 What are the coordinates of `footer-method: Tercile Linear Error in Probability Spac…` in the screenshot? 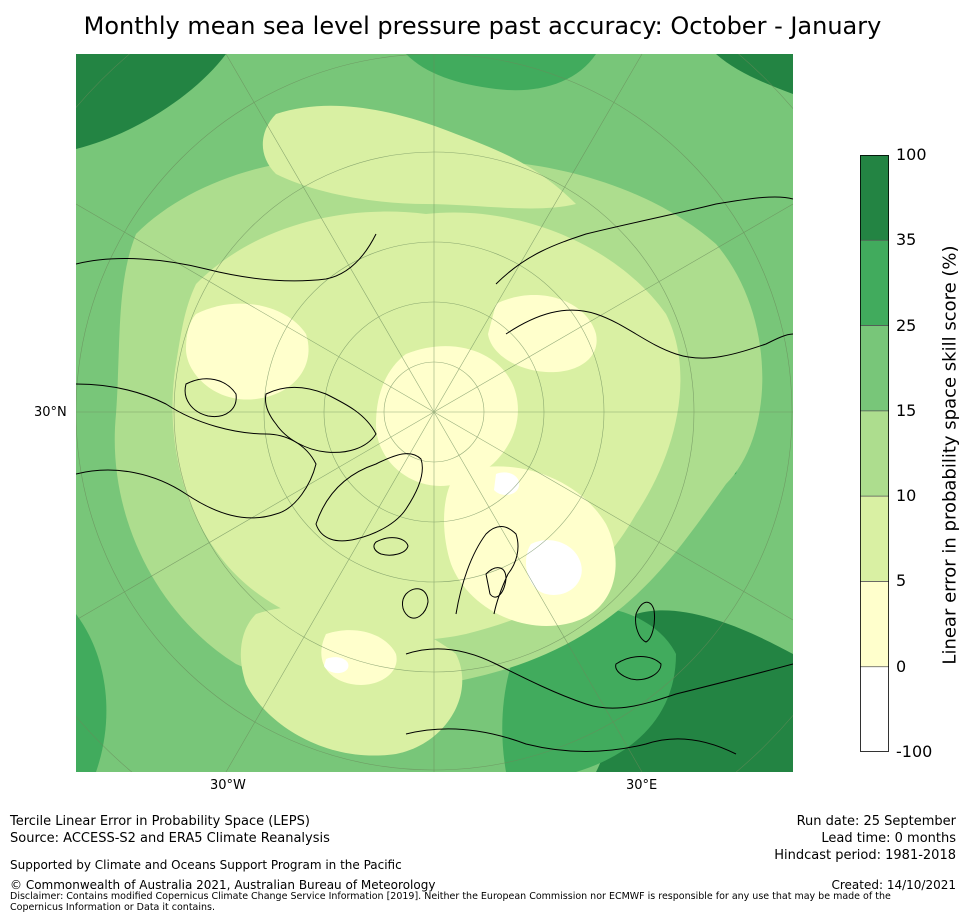 It's located at (160, 821).